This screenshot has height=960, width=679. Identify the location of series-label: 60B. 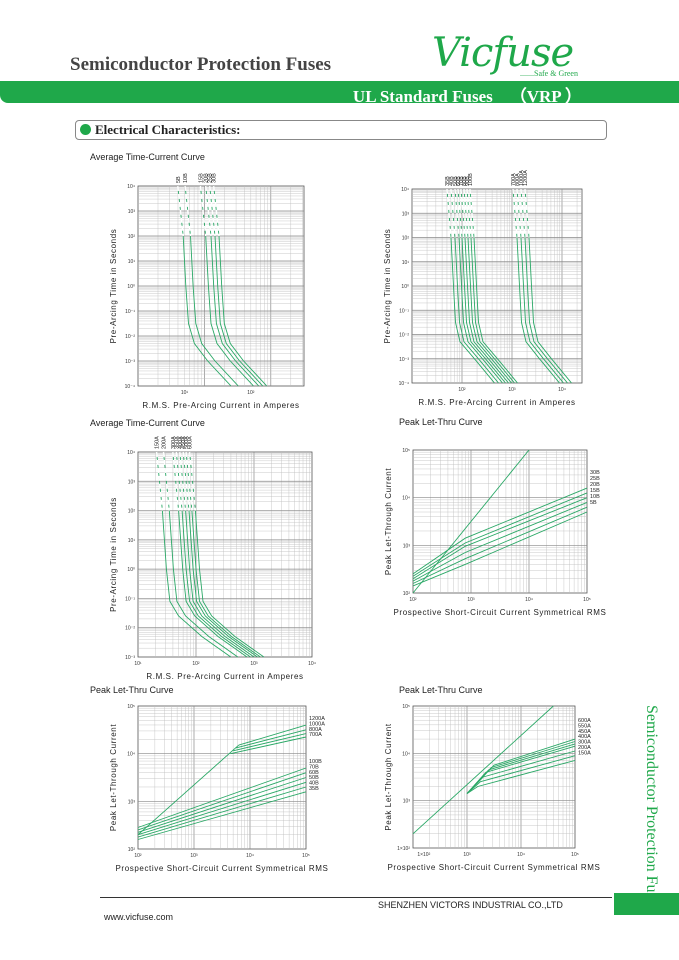
(314, 773).